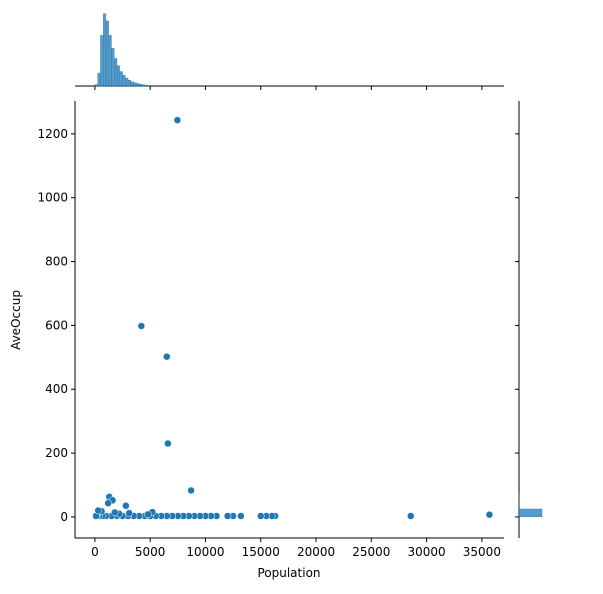 This screenshot has width=603, height=594. Describe the element at coordinates (56, 453) in the screenshot. I see `y-tick-label: 200` at that location.